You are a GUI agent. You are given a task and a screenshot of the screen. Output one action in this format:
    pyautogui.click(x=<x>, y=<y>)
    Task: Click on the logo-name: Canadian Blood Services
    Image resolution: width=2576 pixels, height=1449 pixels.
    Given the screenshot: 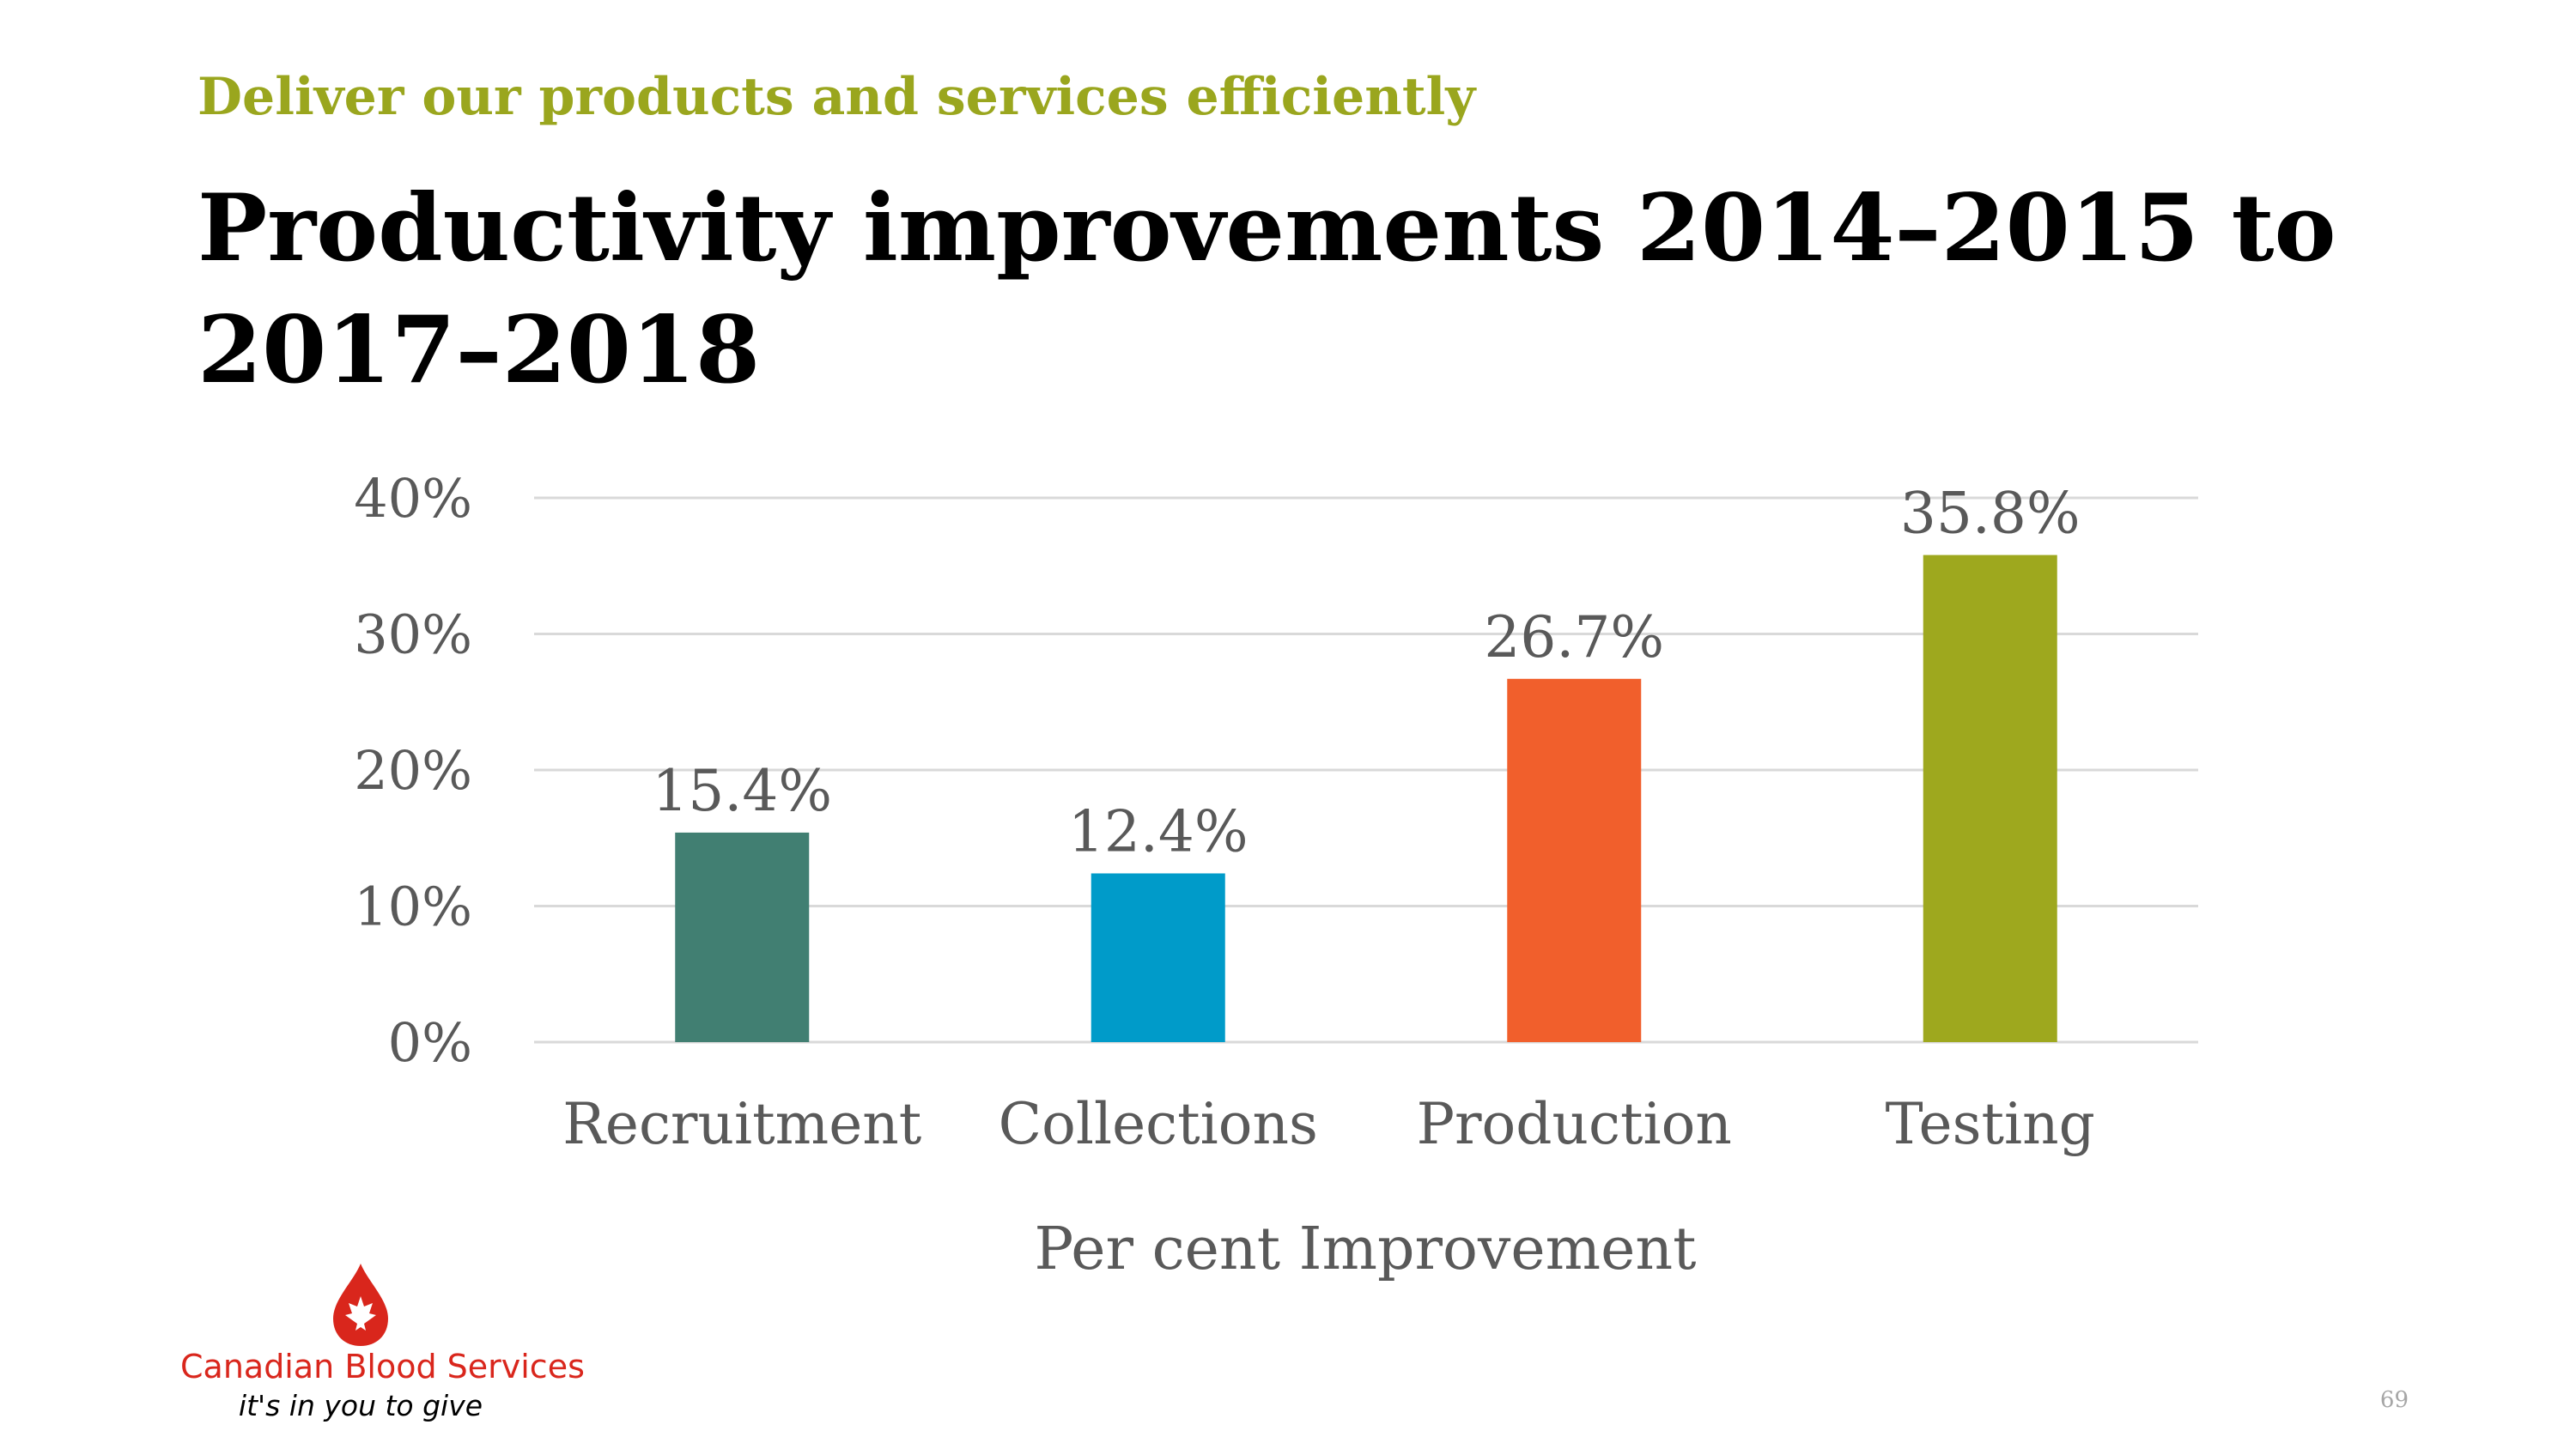 What is the action you would take?
    pyautogui.click(x=382, y=1366)
    